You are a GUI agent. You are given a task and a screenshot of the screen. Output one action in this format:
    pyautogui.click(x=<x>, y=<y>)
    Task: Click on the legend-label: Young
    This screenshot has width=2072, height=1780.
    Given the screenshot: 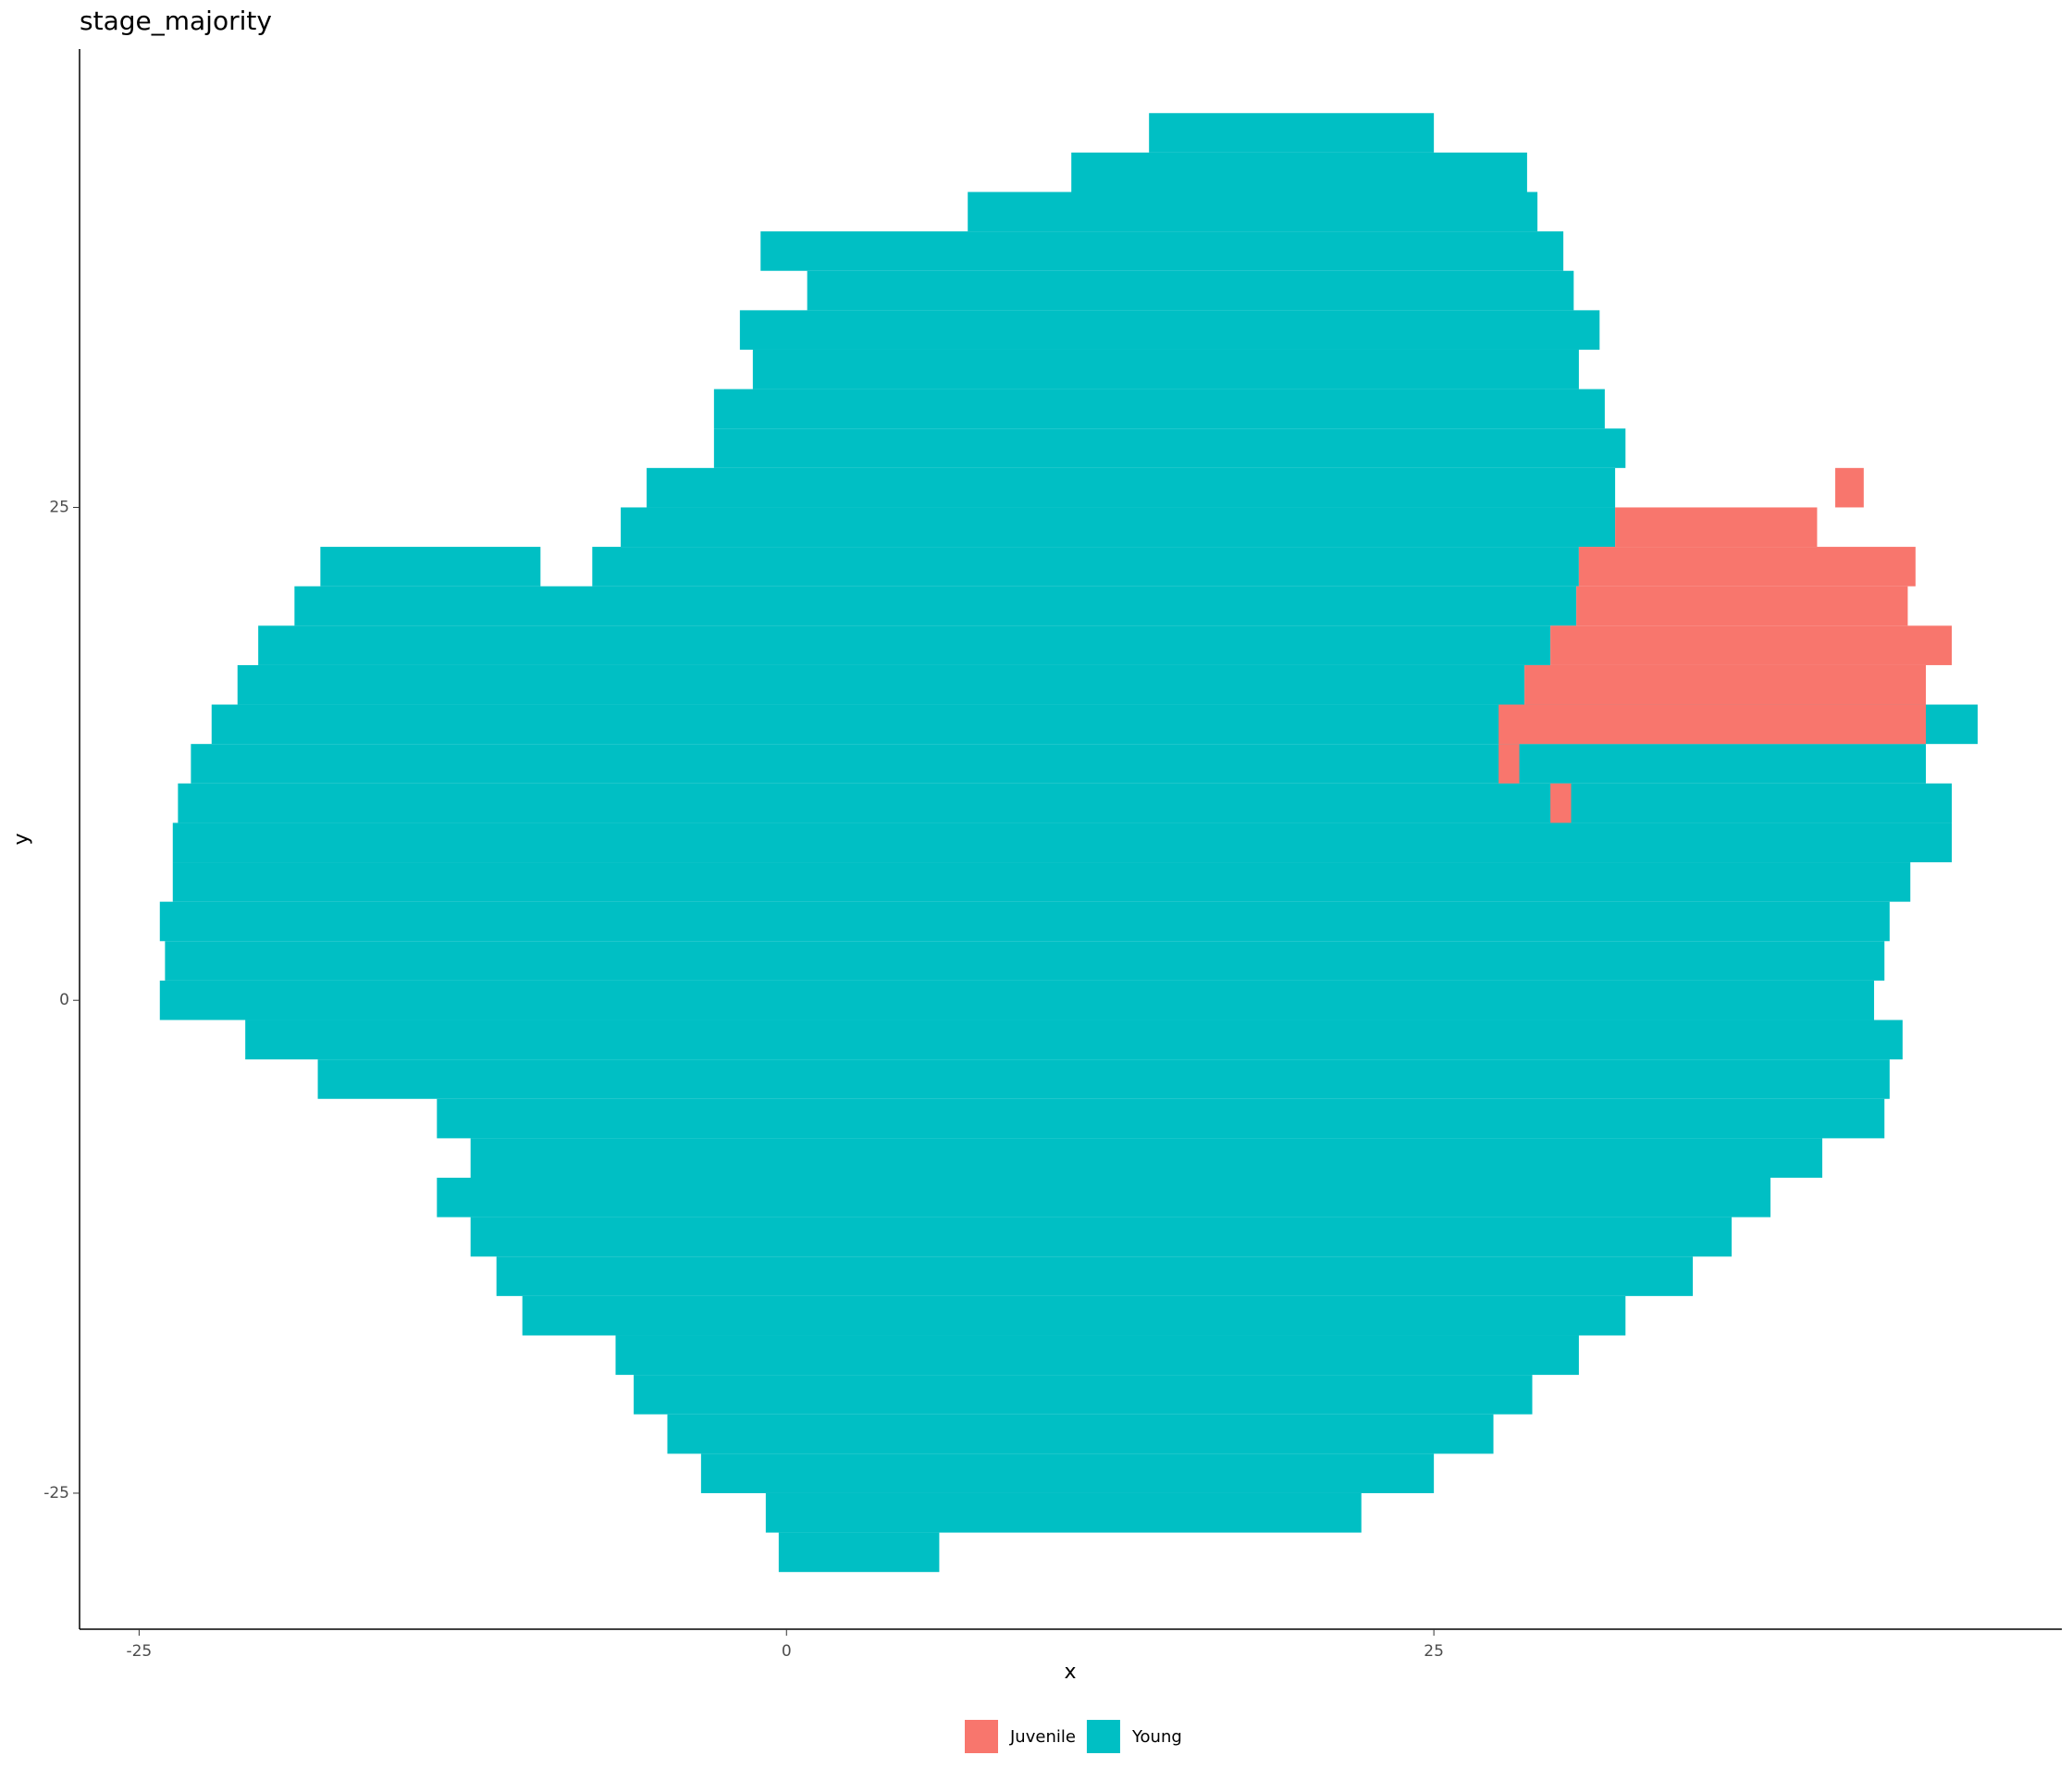 What is the action you would take?
    pyautogui.click(x=1157, y=1737)
    